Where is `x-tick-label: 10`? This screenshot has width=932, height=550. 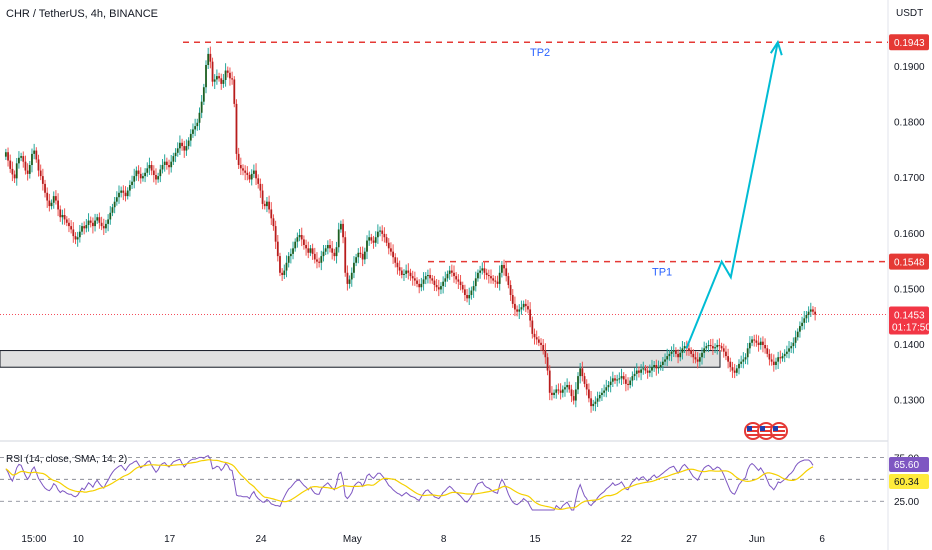
x-tick-label: 10 is located at coordinates (79, 539).